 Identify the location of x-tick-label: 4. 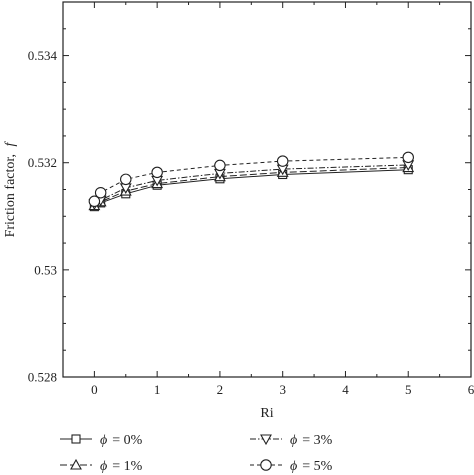
(345, 389).